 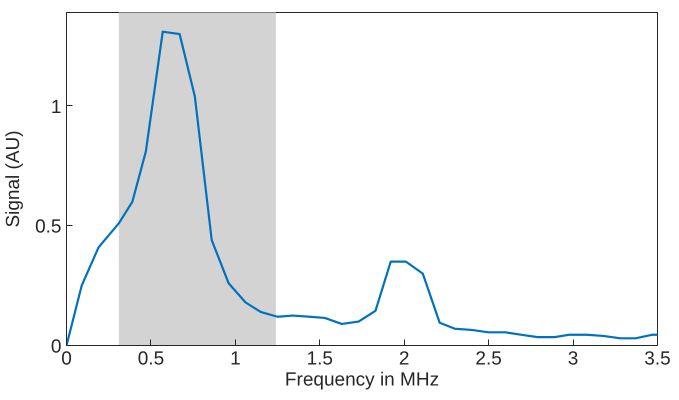 I want to click on x-tick-label: 3.5, so click(x=657, y=359).